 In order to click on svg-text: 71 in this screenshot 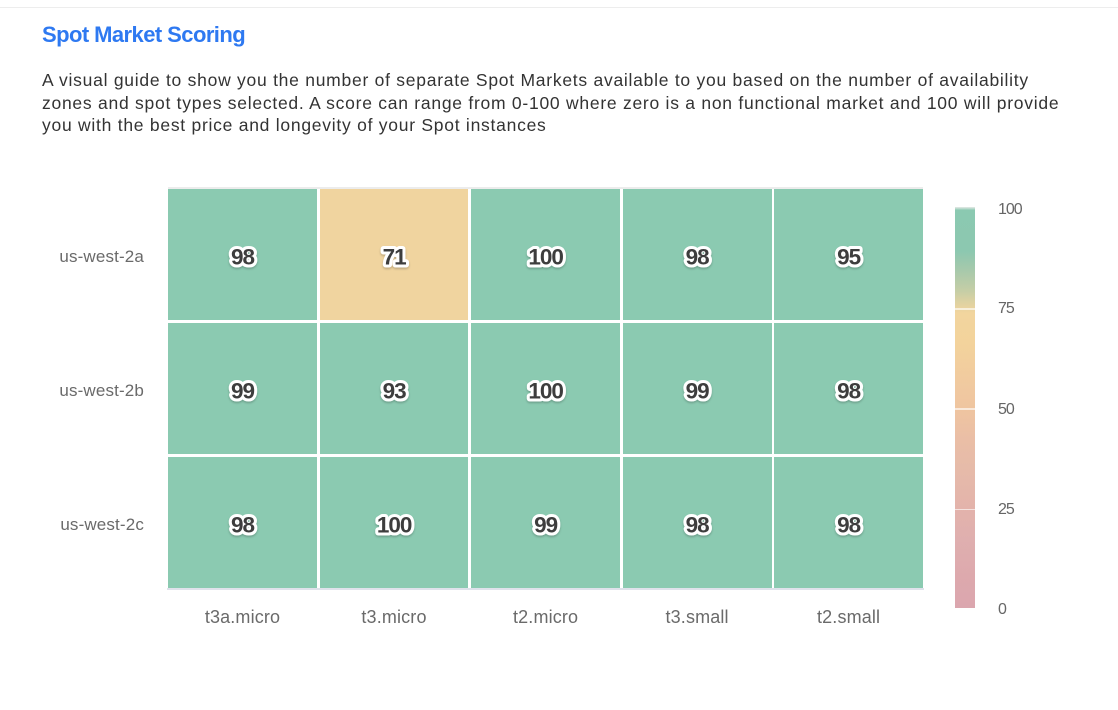, I will do `click(395, 256)`.